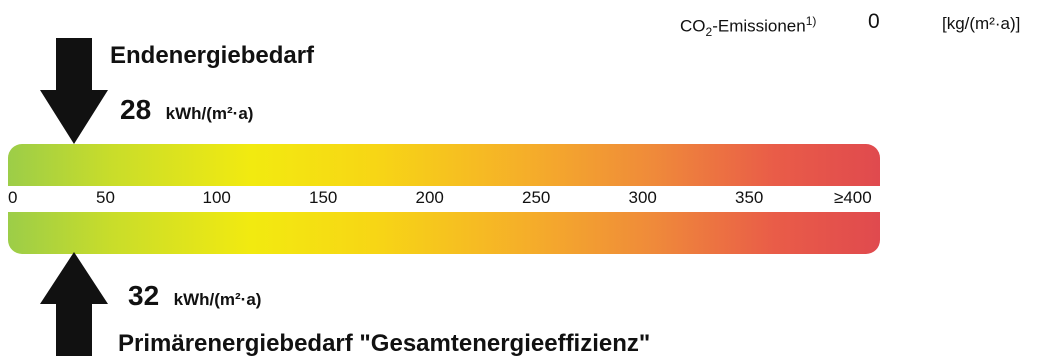 The height and width of the screenshot is (359, 1045). Describe the element at coordinates (860, 23) in the screenshot. I see `co2-emissions: CO2-Emissionen1) 0 [kg/(m²·a)]` at that location.